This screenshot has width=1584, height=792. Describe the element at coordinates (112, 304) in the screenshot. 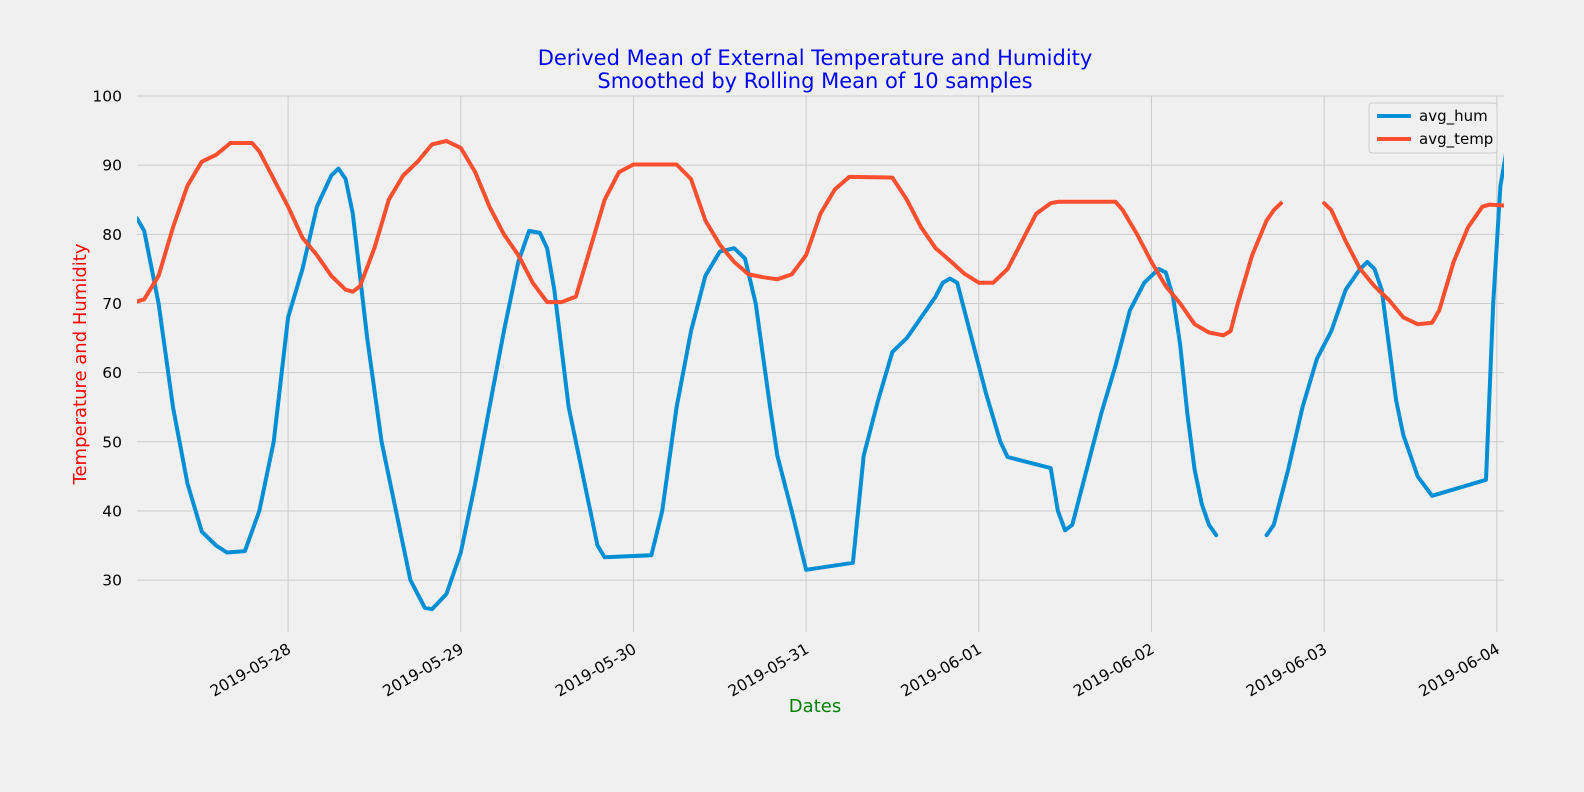

I see `y-tick-label: 70` at that location.